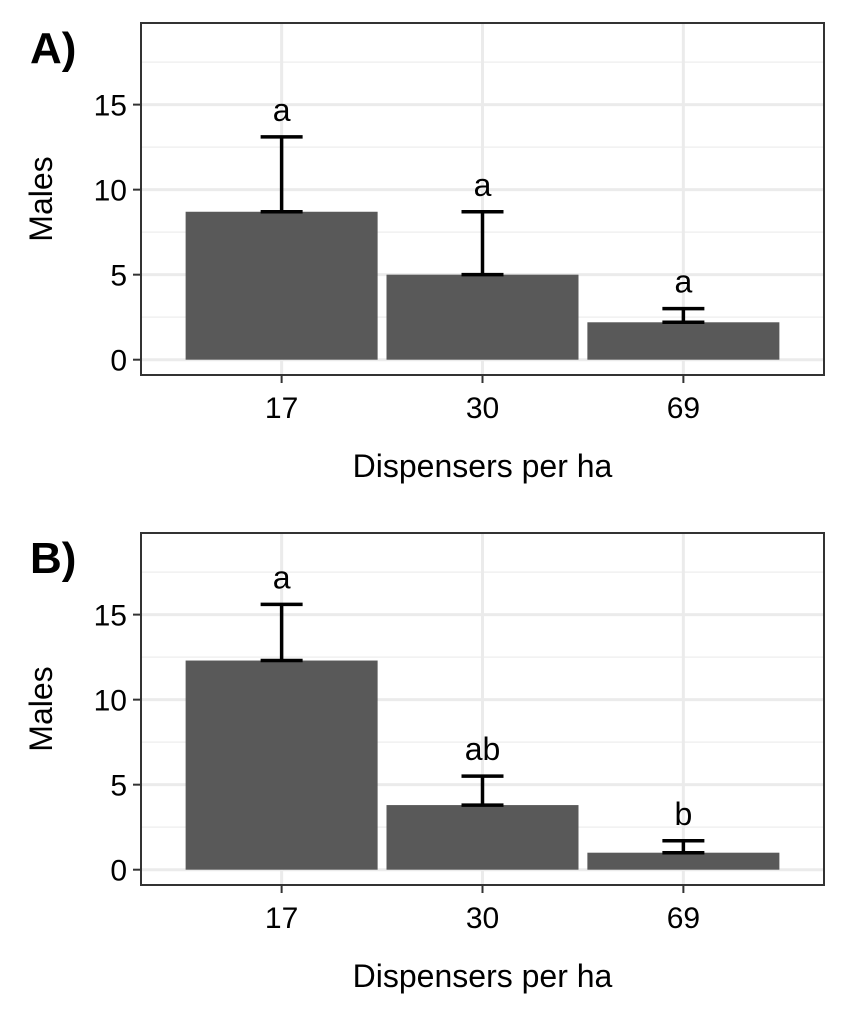  I want to click on significance-letter: b, so click(683, 814).